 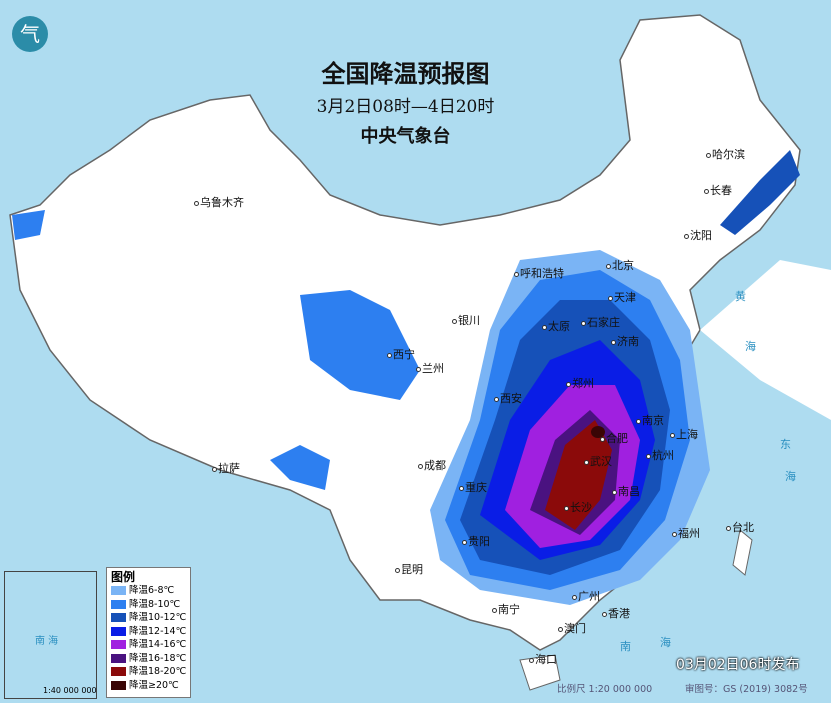 I want to click on south-china-sea-inset: 南 海 1:40 000 000, so click(x=50, y=635).